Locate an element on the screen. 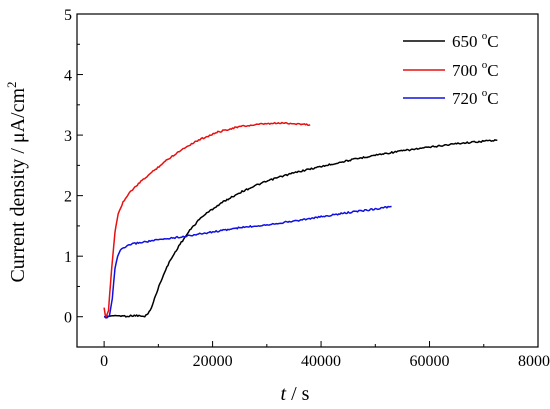  legend-label-700-unit: C is located at coordinates (492, 70).